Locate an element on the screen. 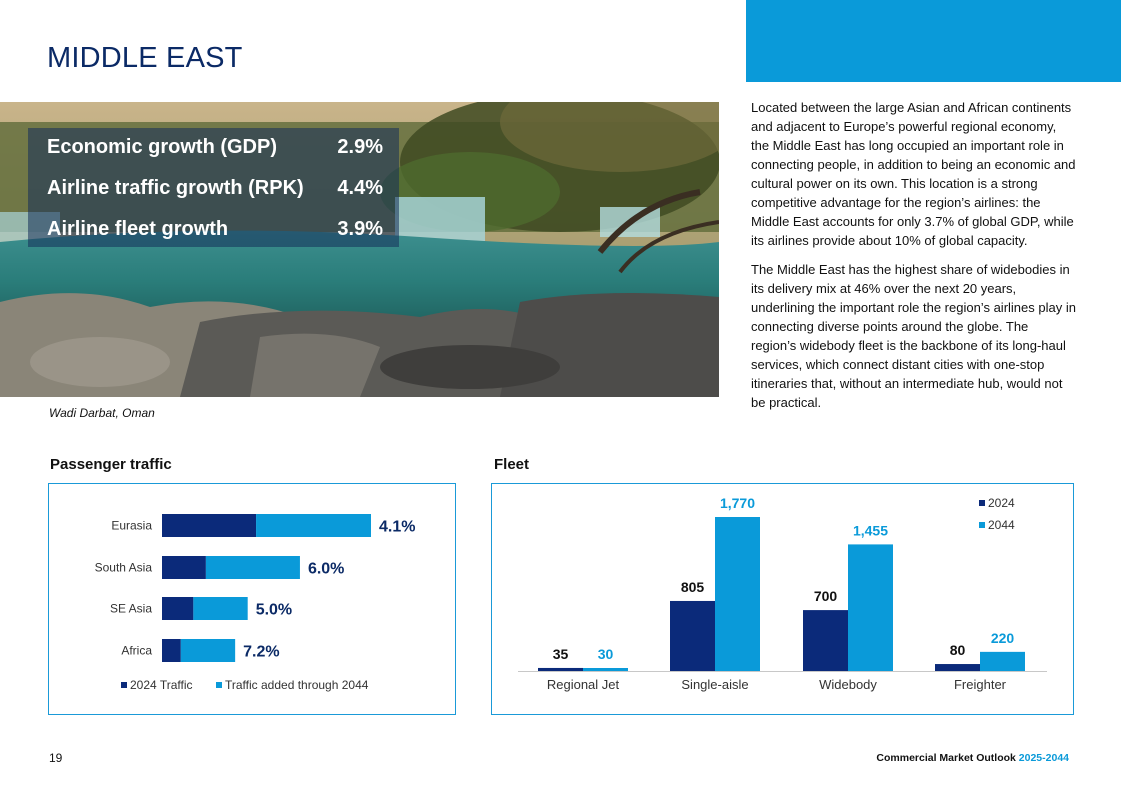  stat-label: Airline traffic growth (RPK) is located at coordinates (175, 188).